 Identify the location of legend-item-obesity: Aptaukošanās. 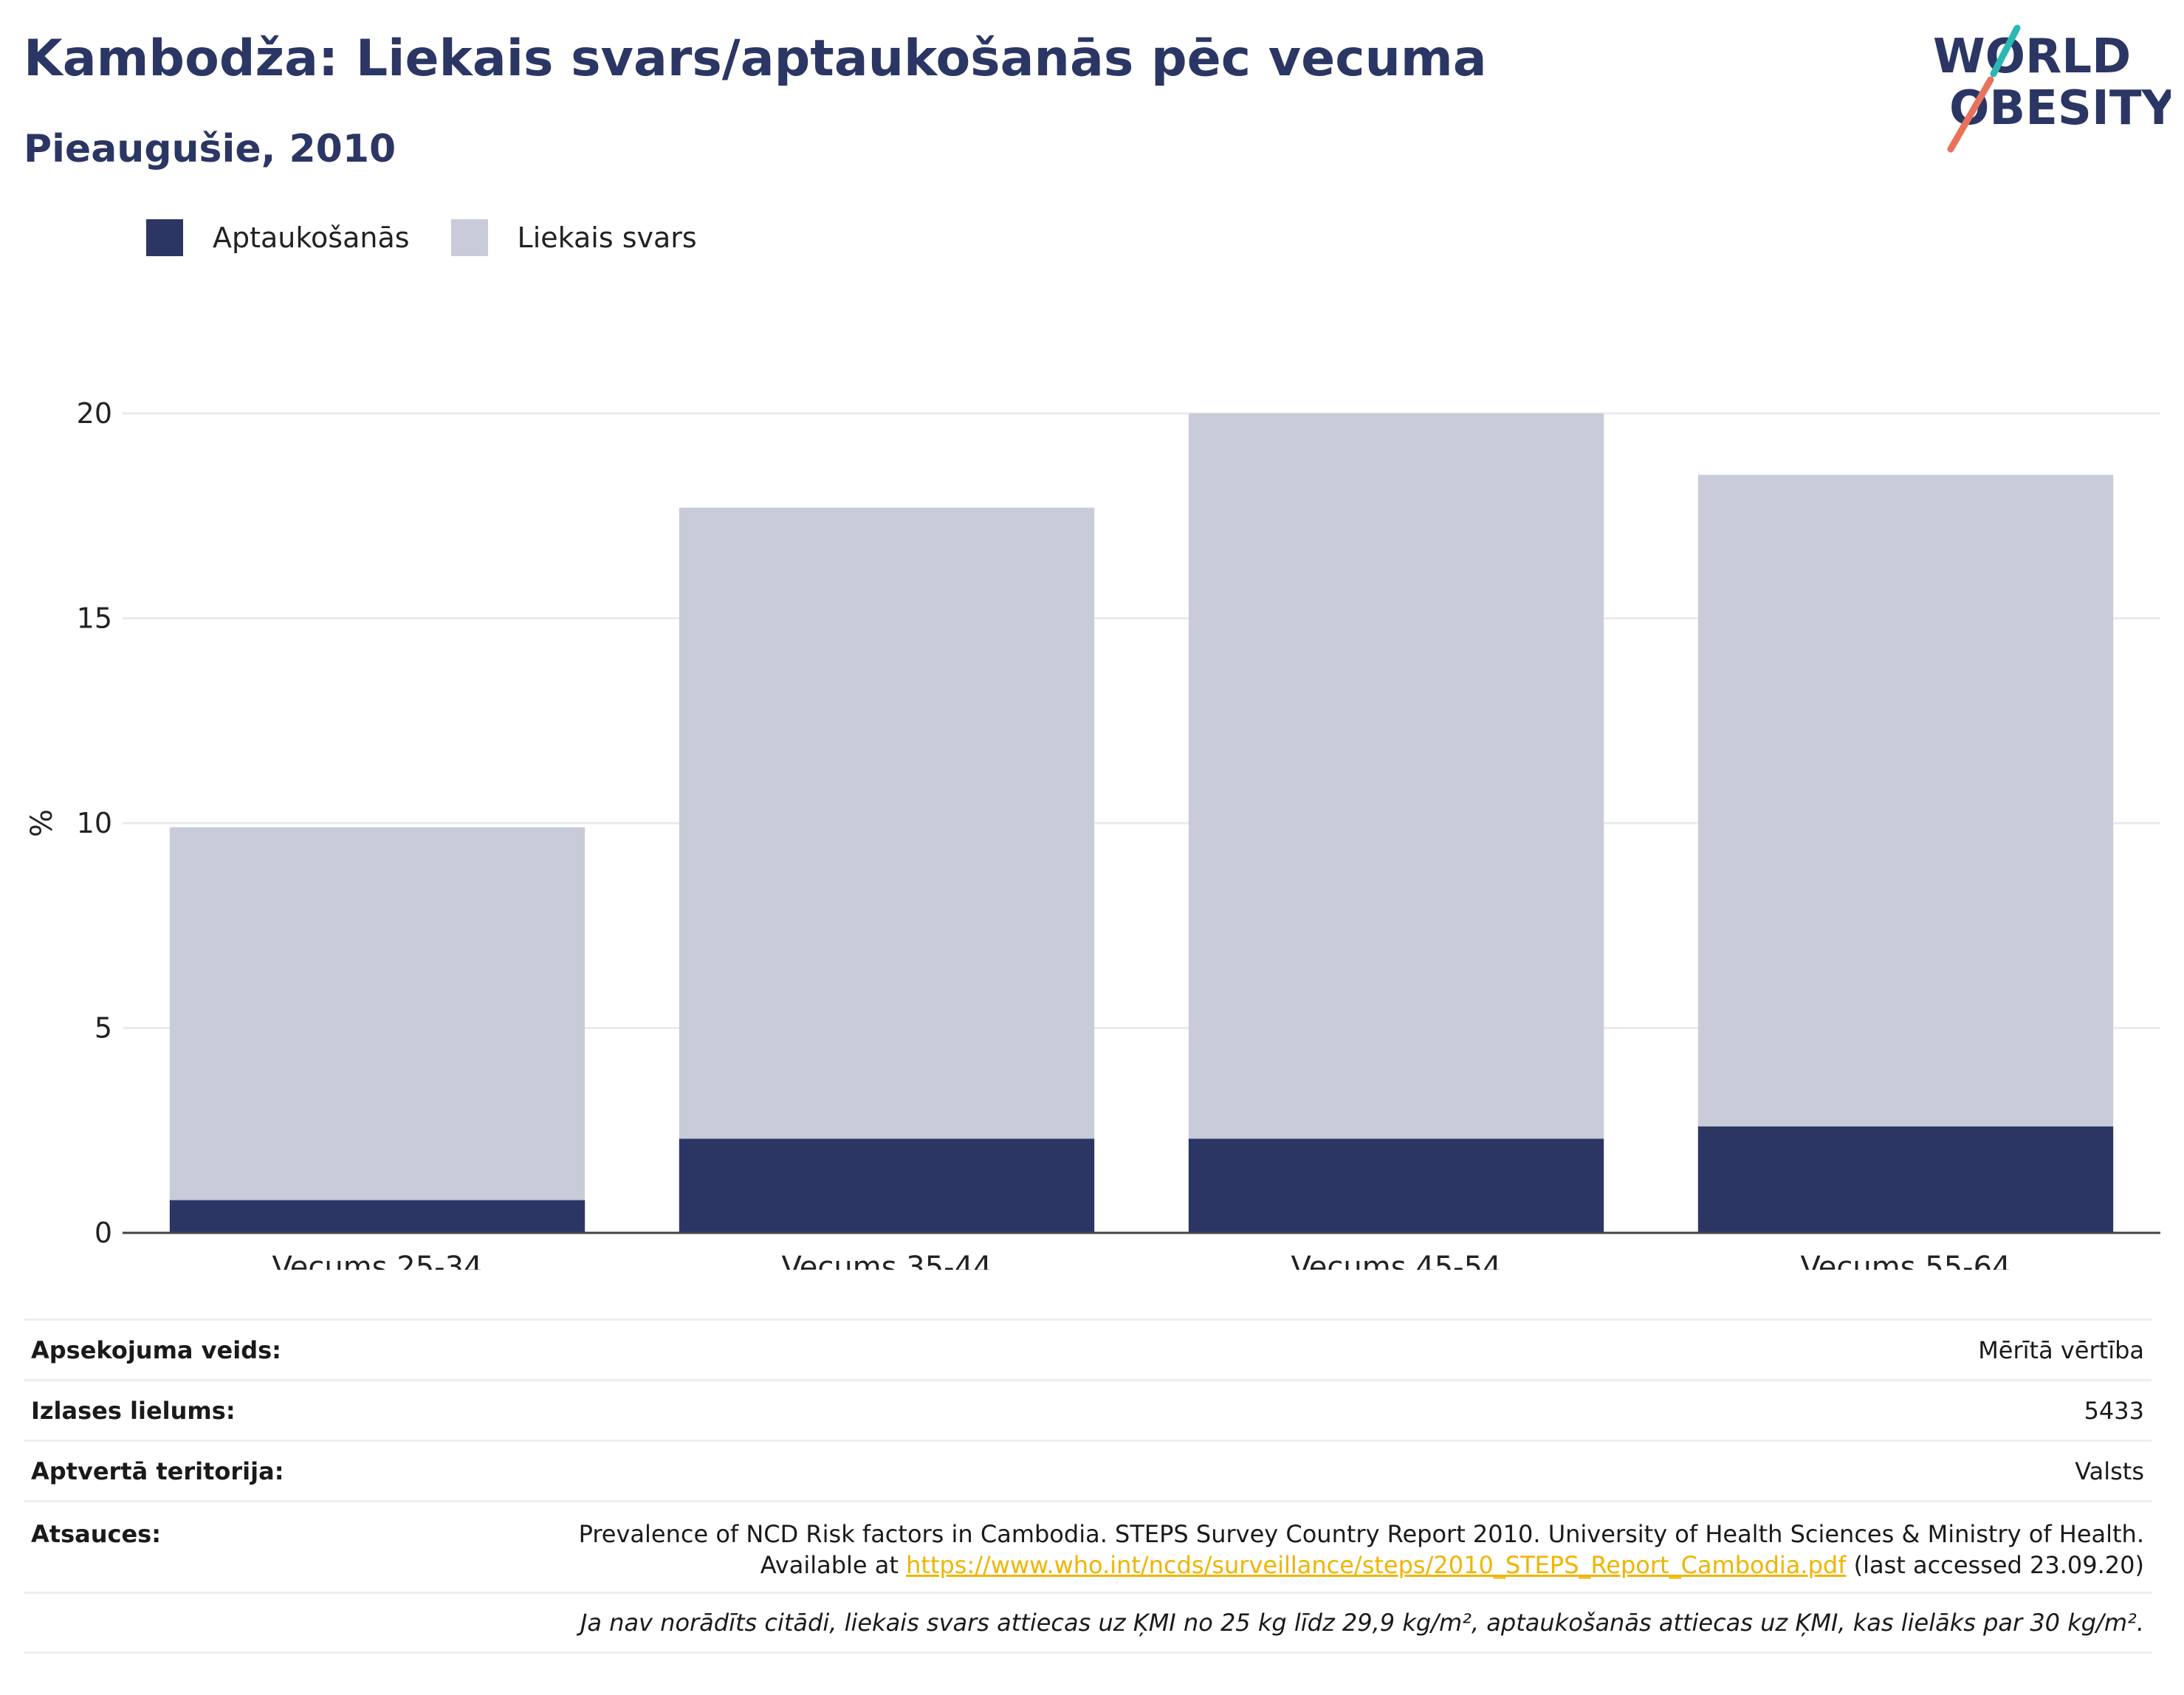
(278, 237).